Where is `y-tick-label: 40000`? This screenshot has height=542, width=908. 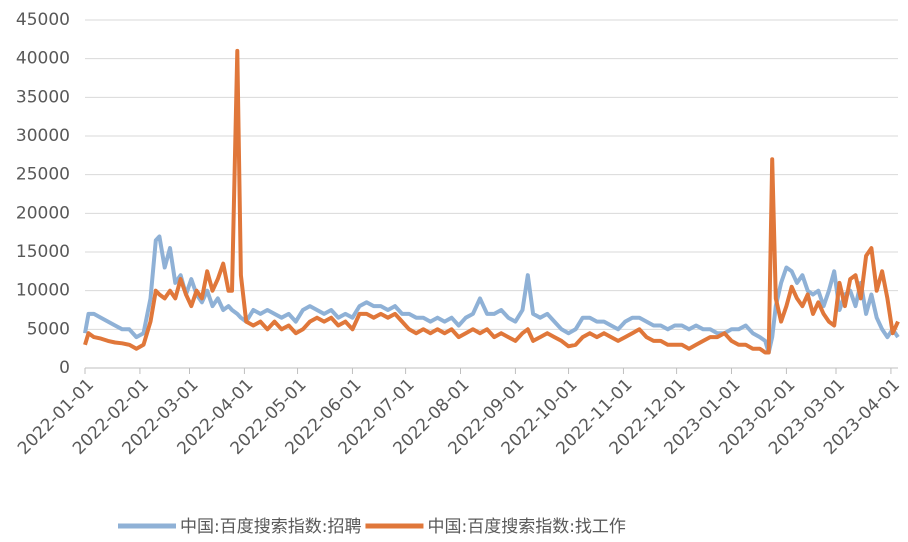
y-tick-label: 40000 is located at coordinates (43, 59).